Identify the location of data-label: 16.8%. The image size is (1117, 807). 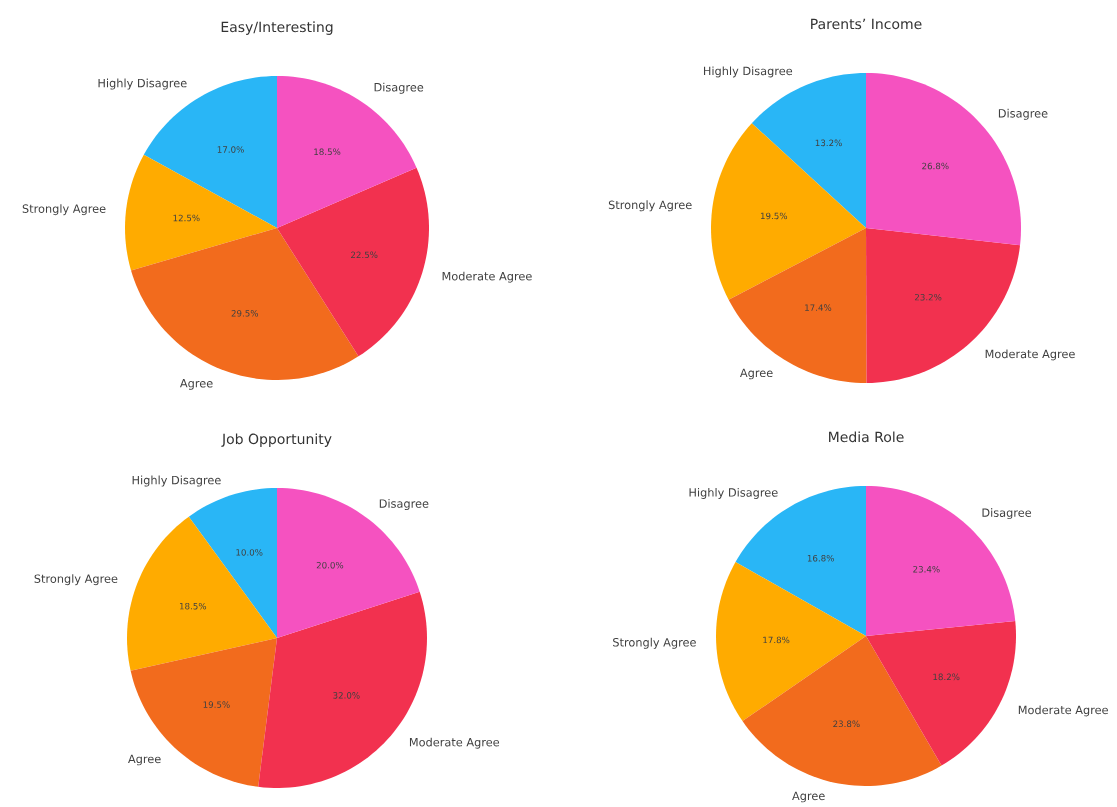
(820, 558).